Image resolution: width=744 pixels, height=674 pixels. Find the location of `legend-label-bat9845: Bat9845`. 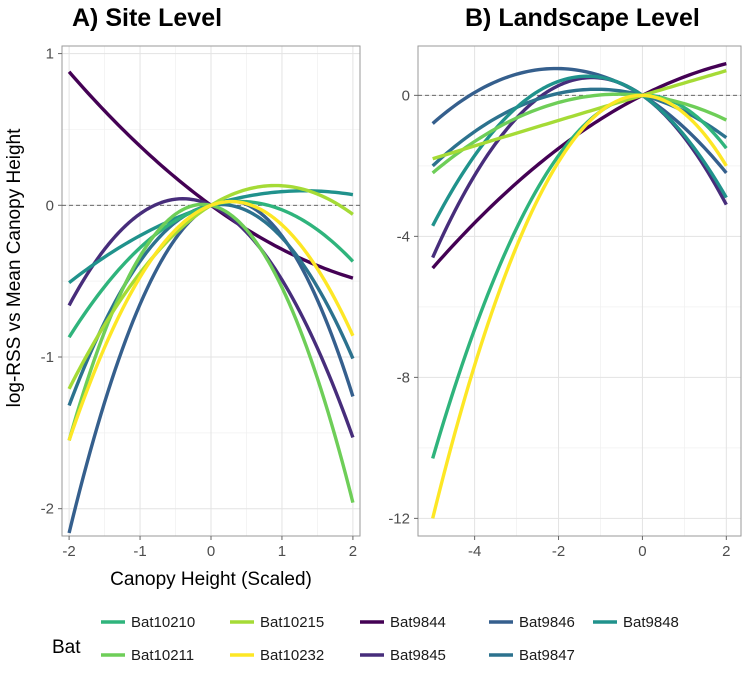

legend-label-bat9845: Bat9845 is located at coordinates (418, 655).